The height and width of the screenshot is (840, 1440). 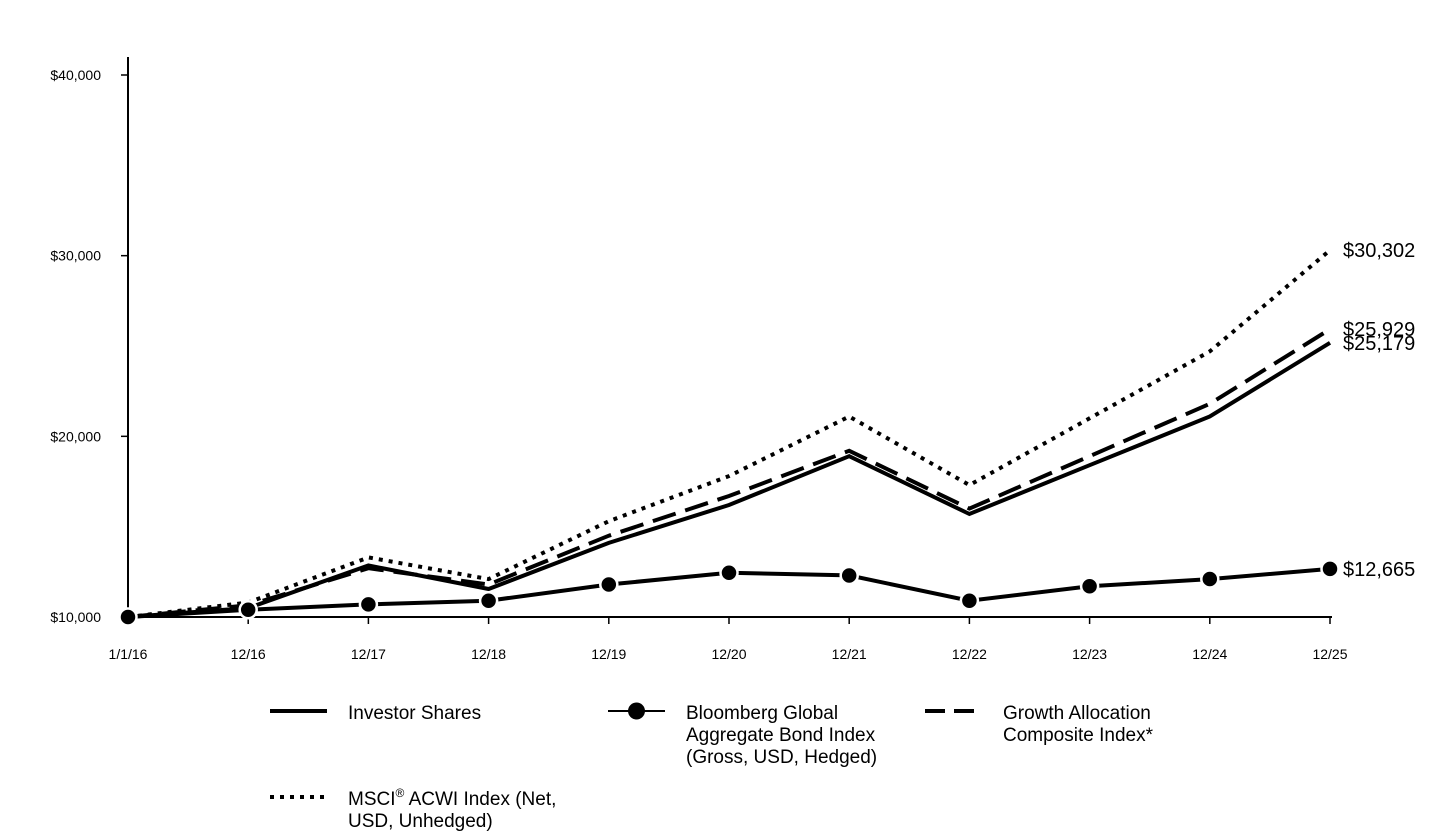 What do you see at coordinates (488, 654) in the screenshot?
I see `x-tick-label: 12/18` at bounding box center [488, 654].